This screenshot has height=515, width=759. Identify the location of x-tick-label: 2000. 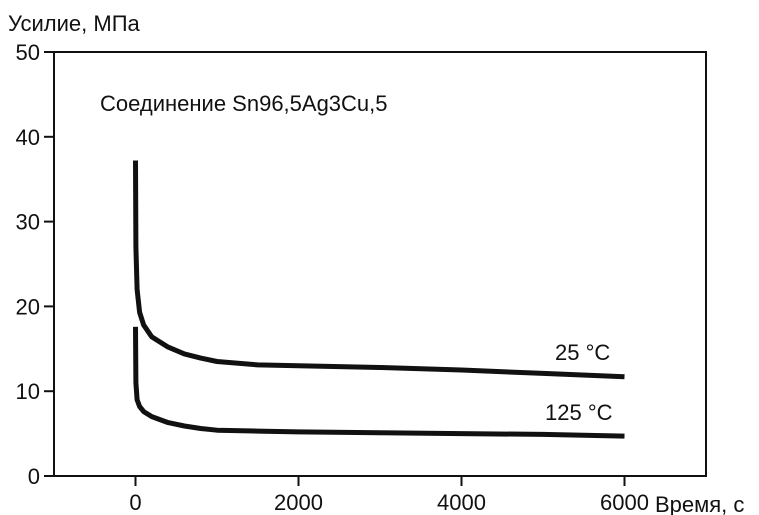
(298, 502).